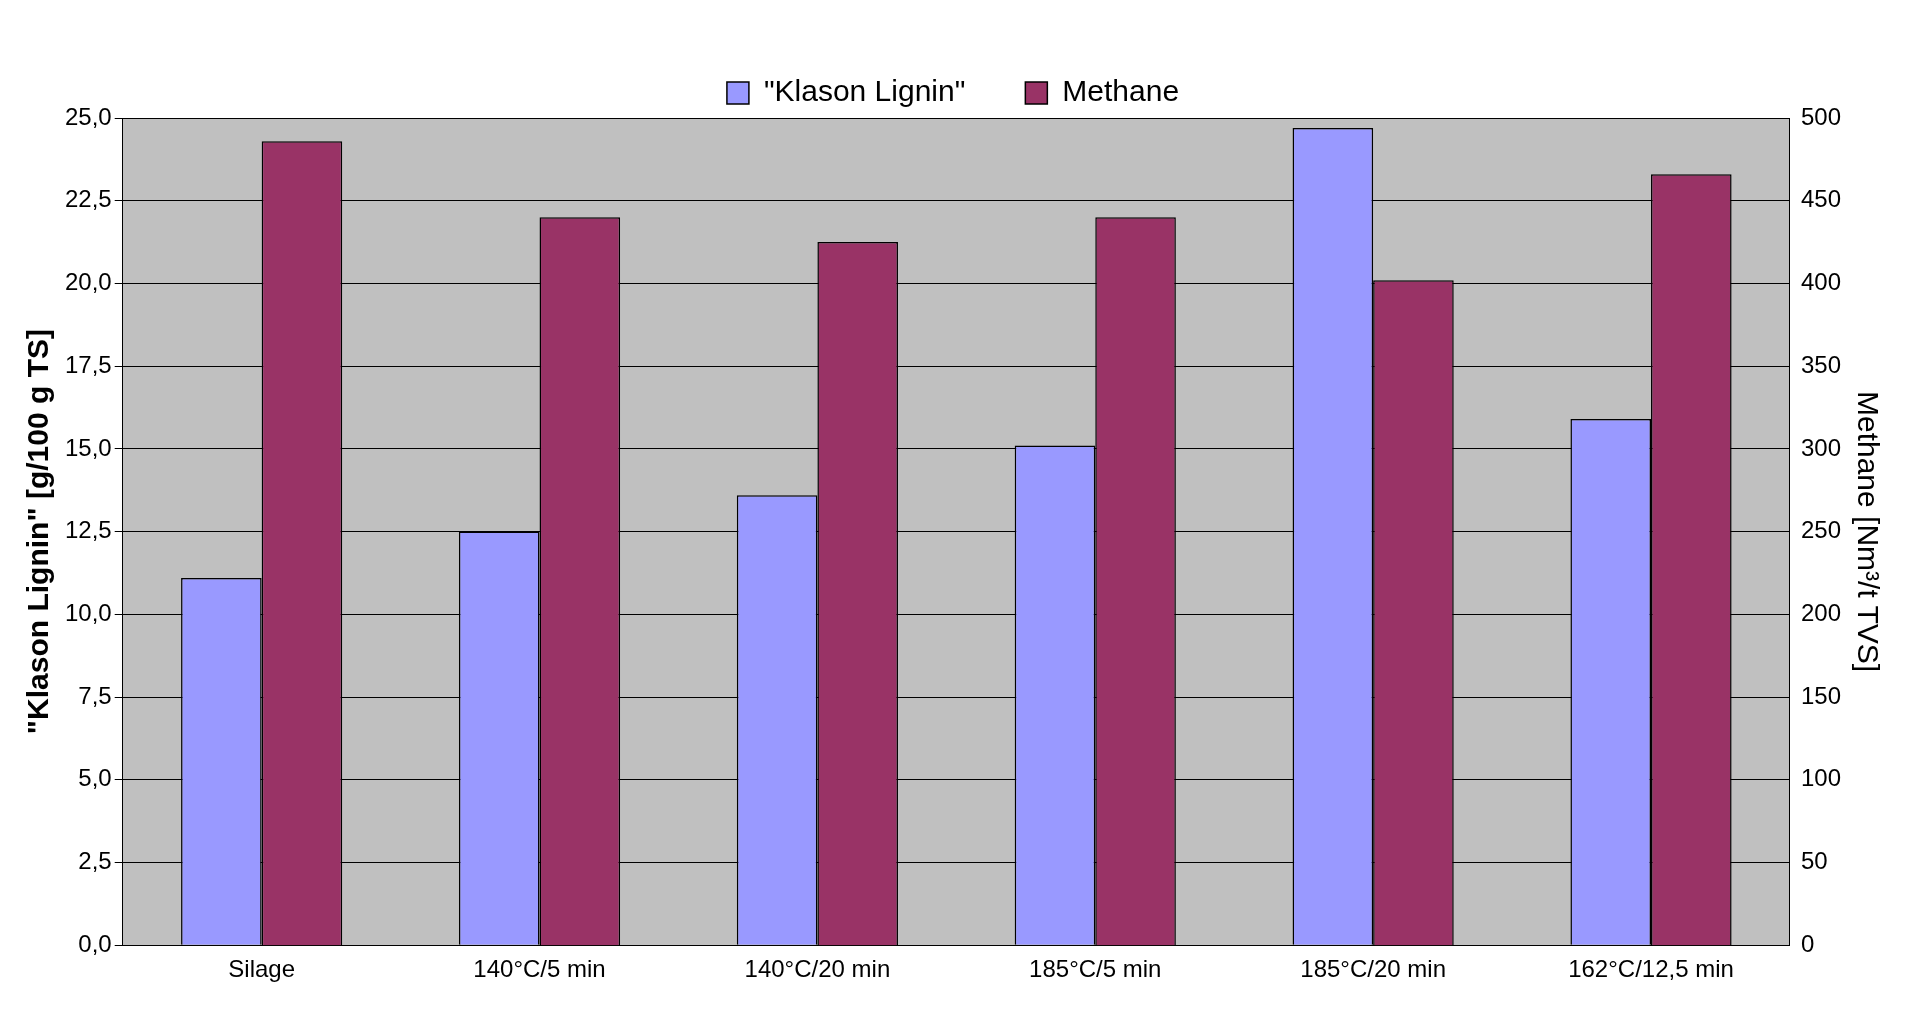 The image size is (1916, 1017). I want to click on y-tick-label: 5,0, so click(95, 778).